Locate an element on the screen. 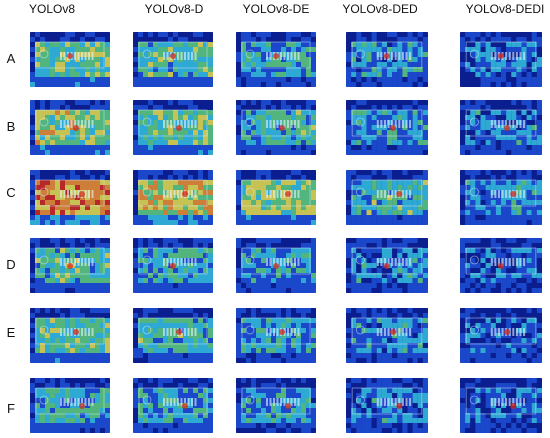  row-label-f: F is located at coordinates (11, 408).